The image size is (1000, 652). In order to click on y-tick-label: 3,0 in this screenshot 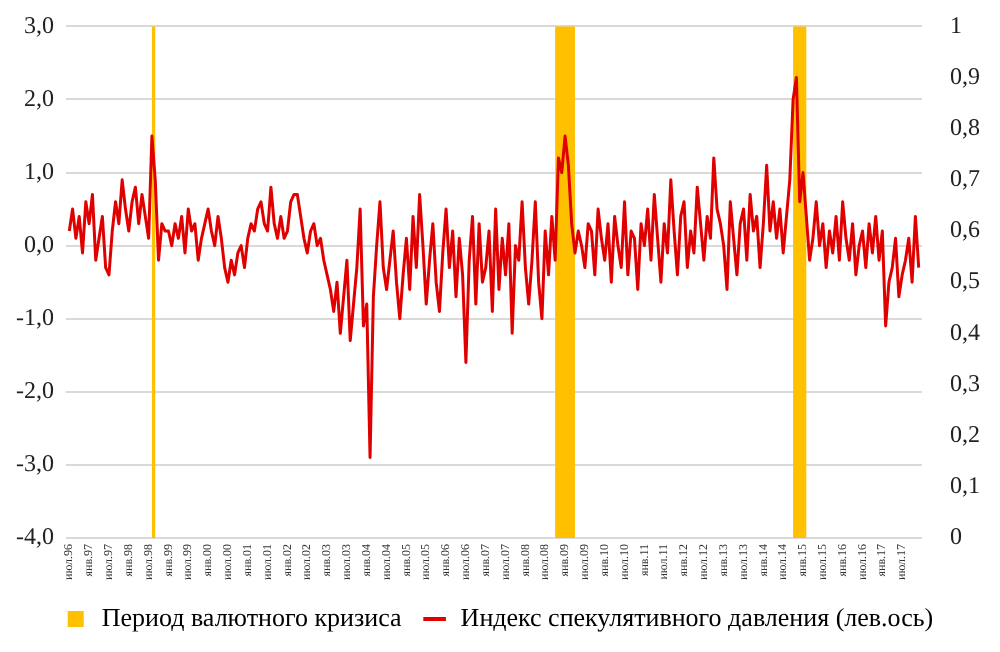, I will do `click(38, 24)`.